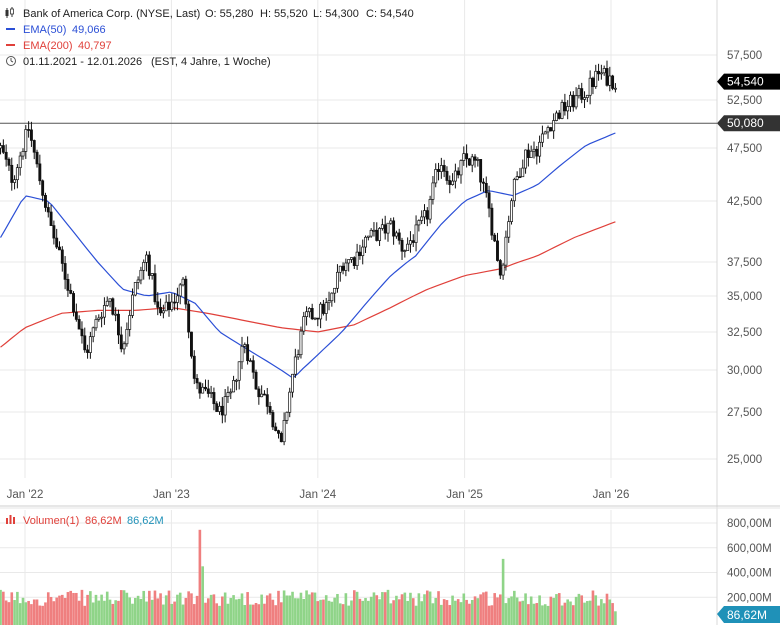  Describe the element at coordinates (317, 495) in the screenshot. I see `x-tick-label: Jan '24` at that location.